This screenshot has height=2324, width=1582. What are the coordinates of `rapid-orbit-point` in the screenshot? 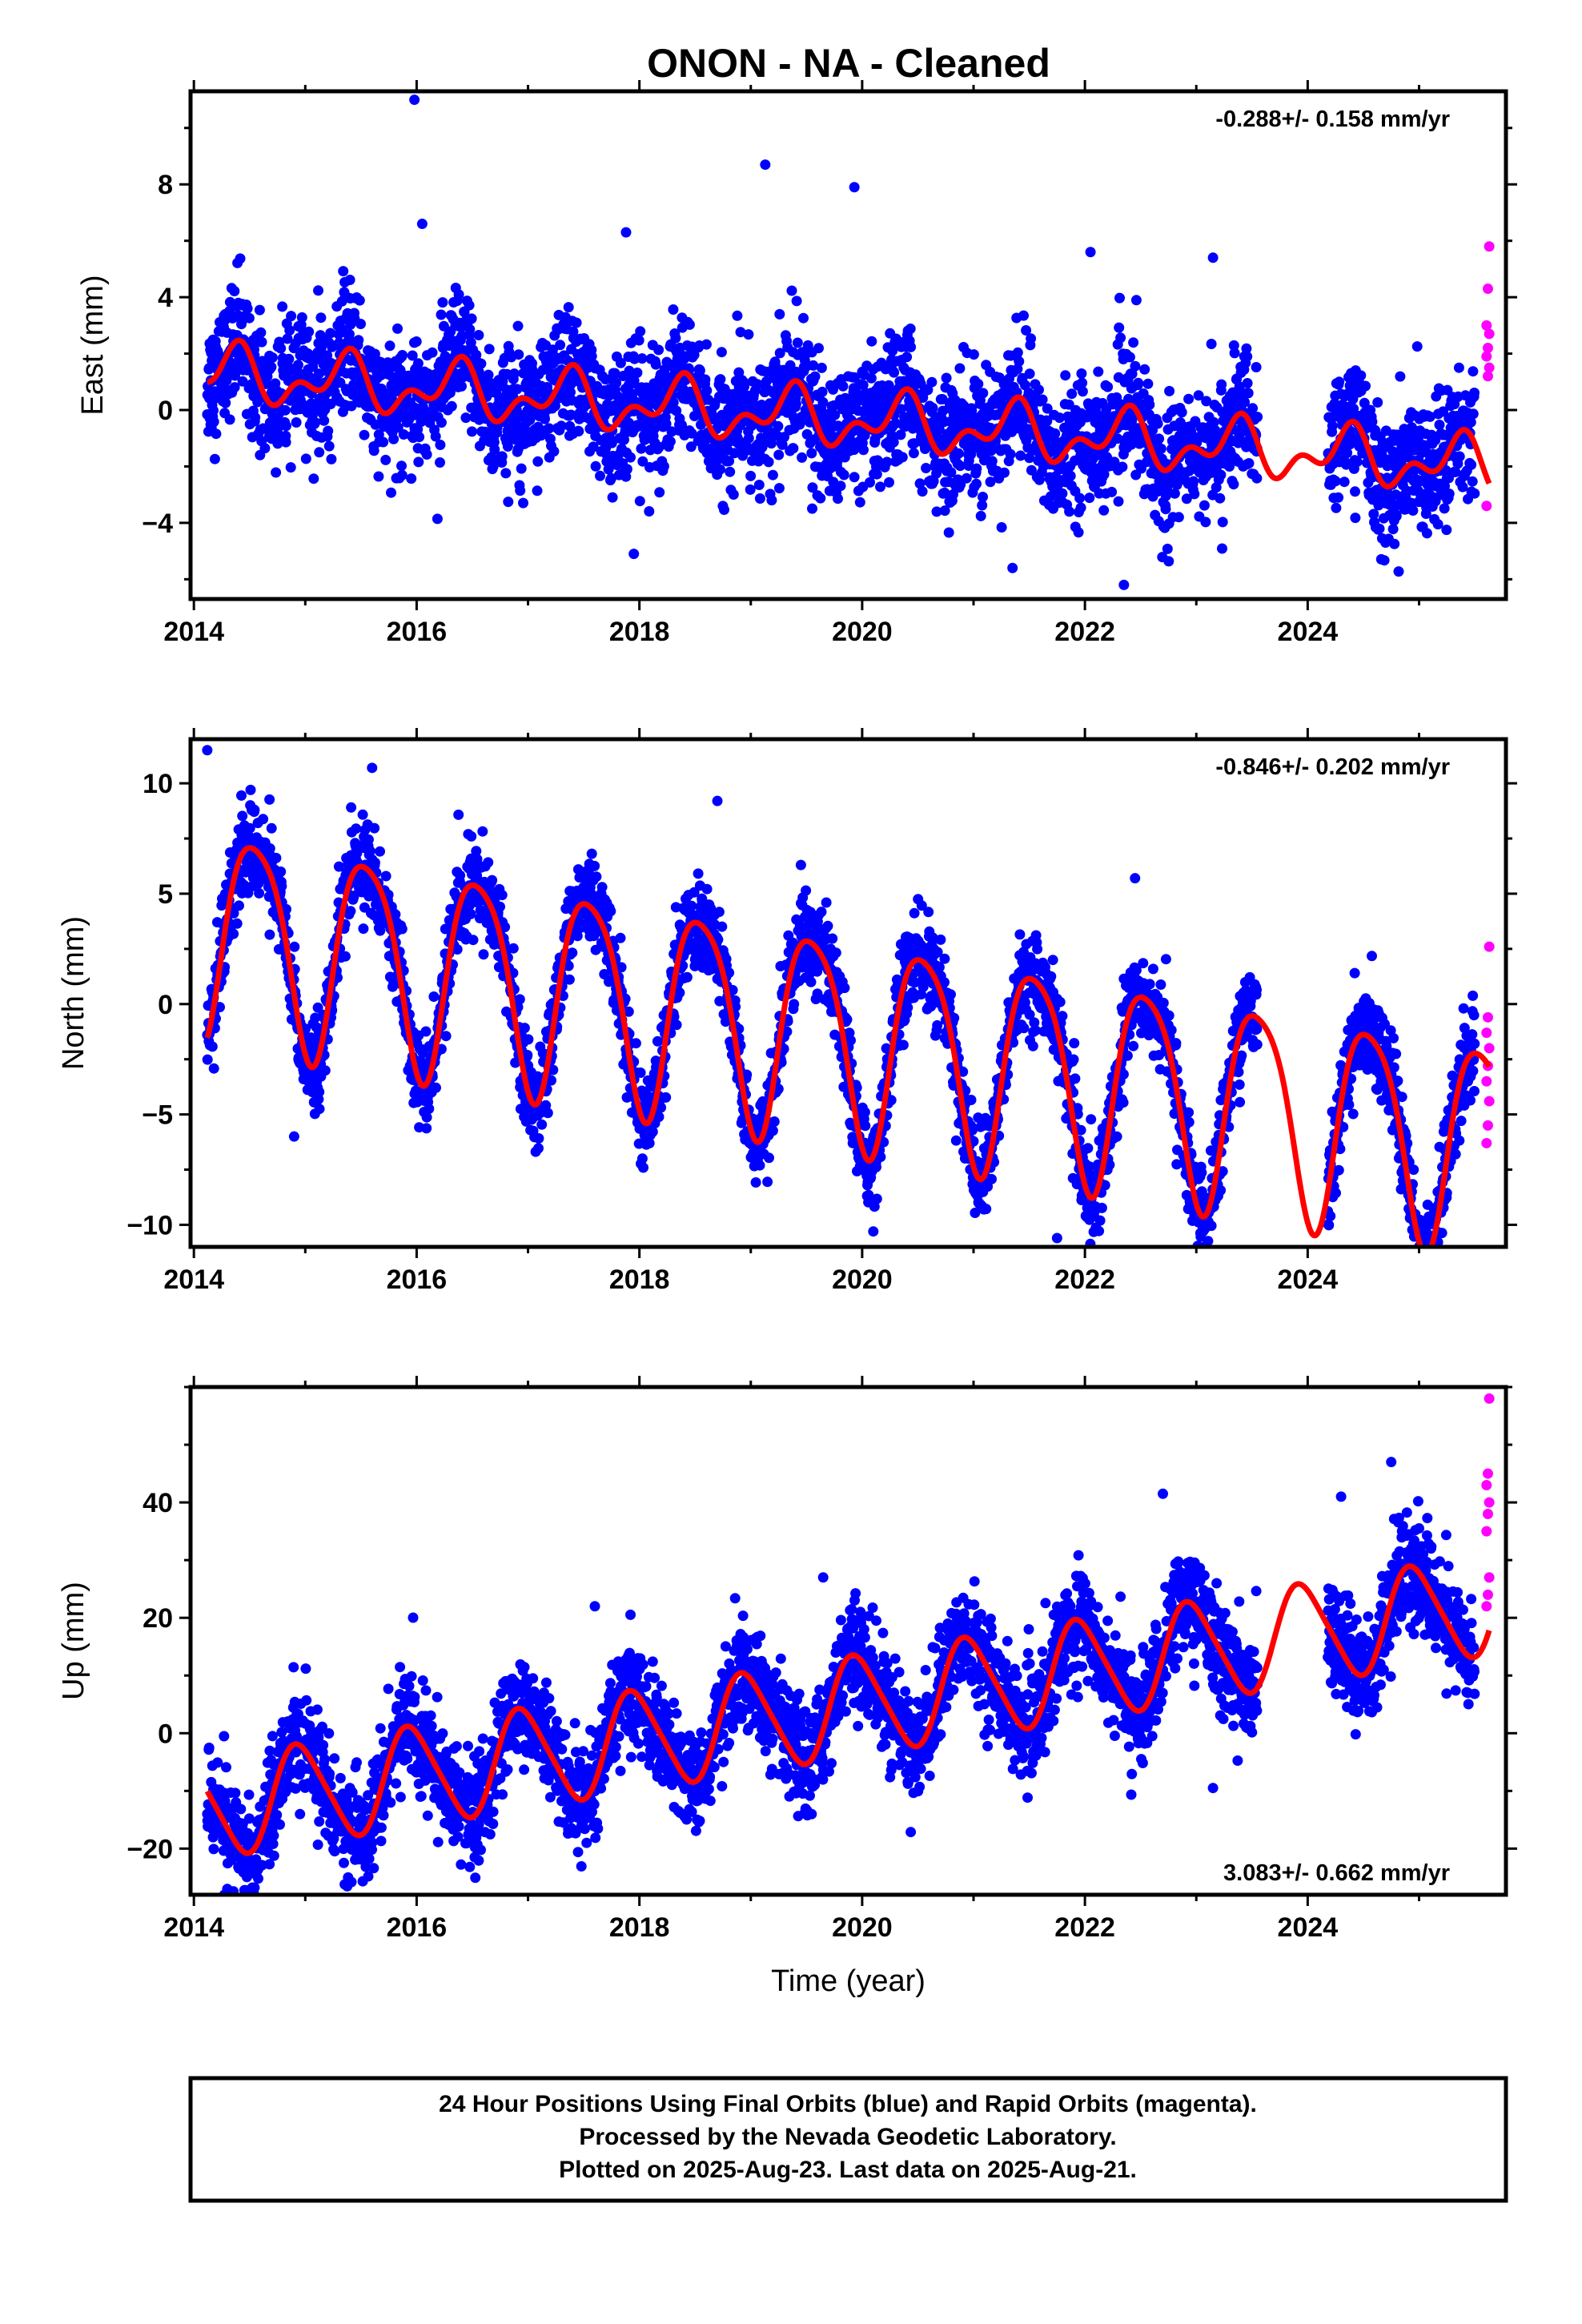 It's located at (1490, 246).